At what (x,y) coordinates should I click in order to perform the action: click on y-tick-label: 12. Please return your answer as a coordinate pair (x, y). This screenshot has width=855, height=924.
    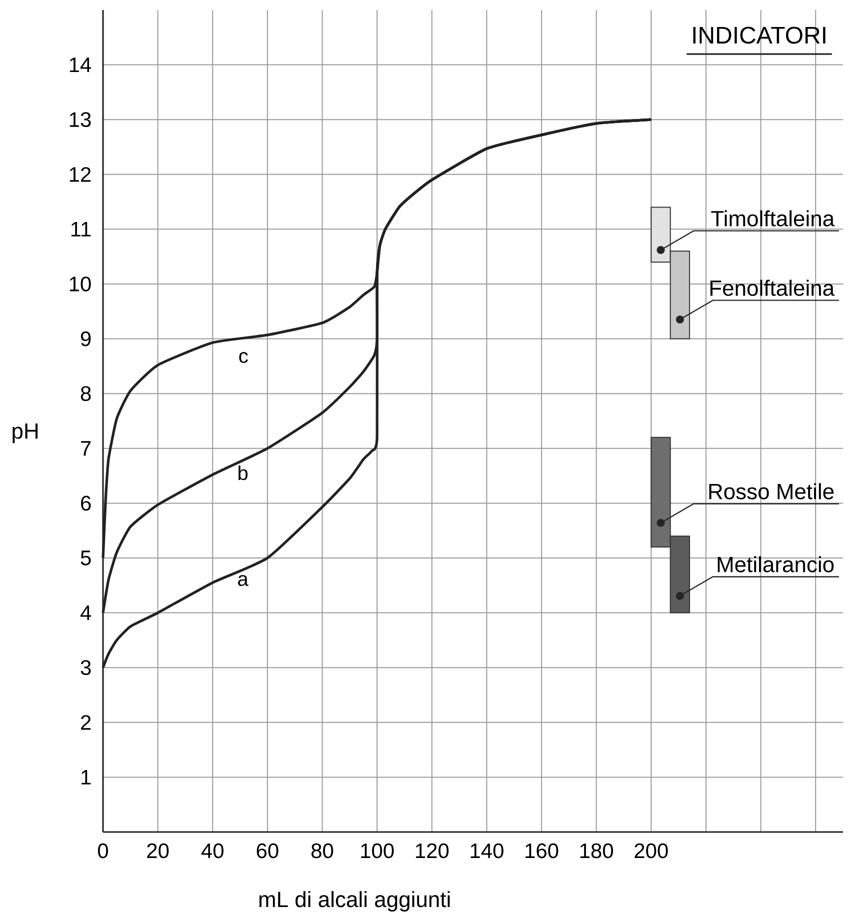
    Looking at the image, I should click on (80, 174).